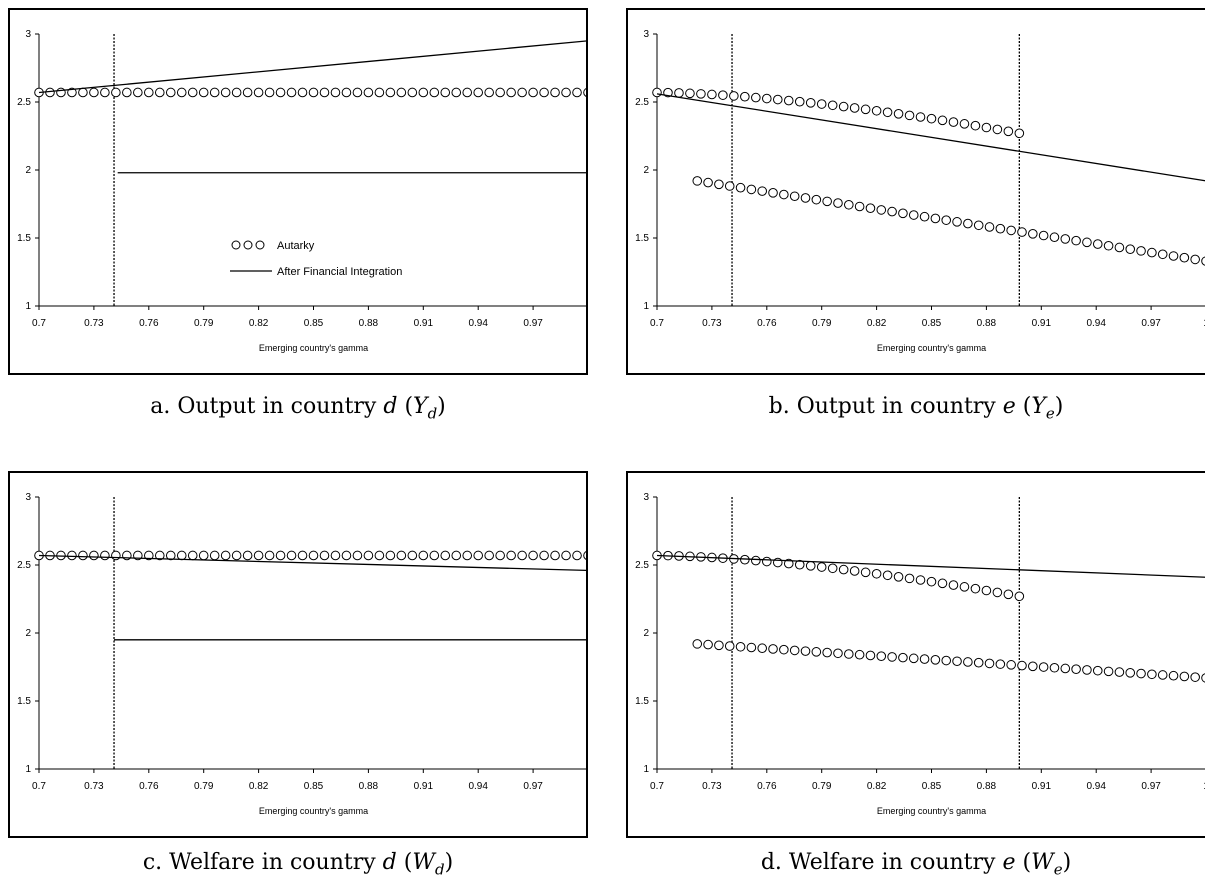 This screenshot has height=883, width=1205. What do you see at coordinates (877, 786) in the screenshot?
I see `x-tick-label: 0.82` at bounding box center [877, 786].